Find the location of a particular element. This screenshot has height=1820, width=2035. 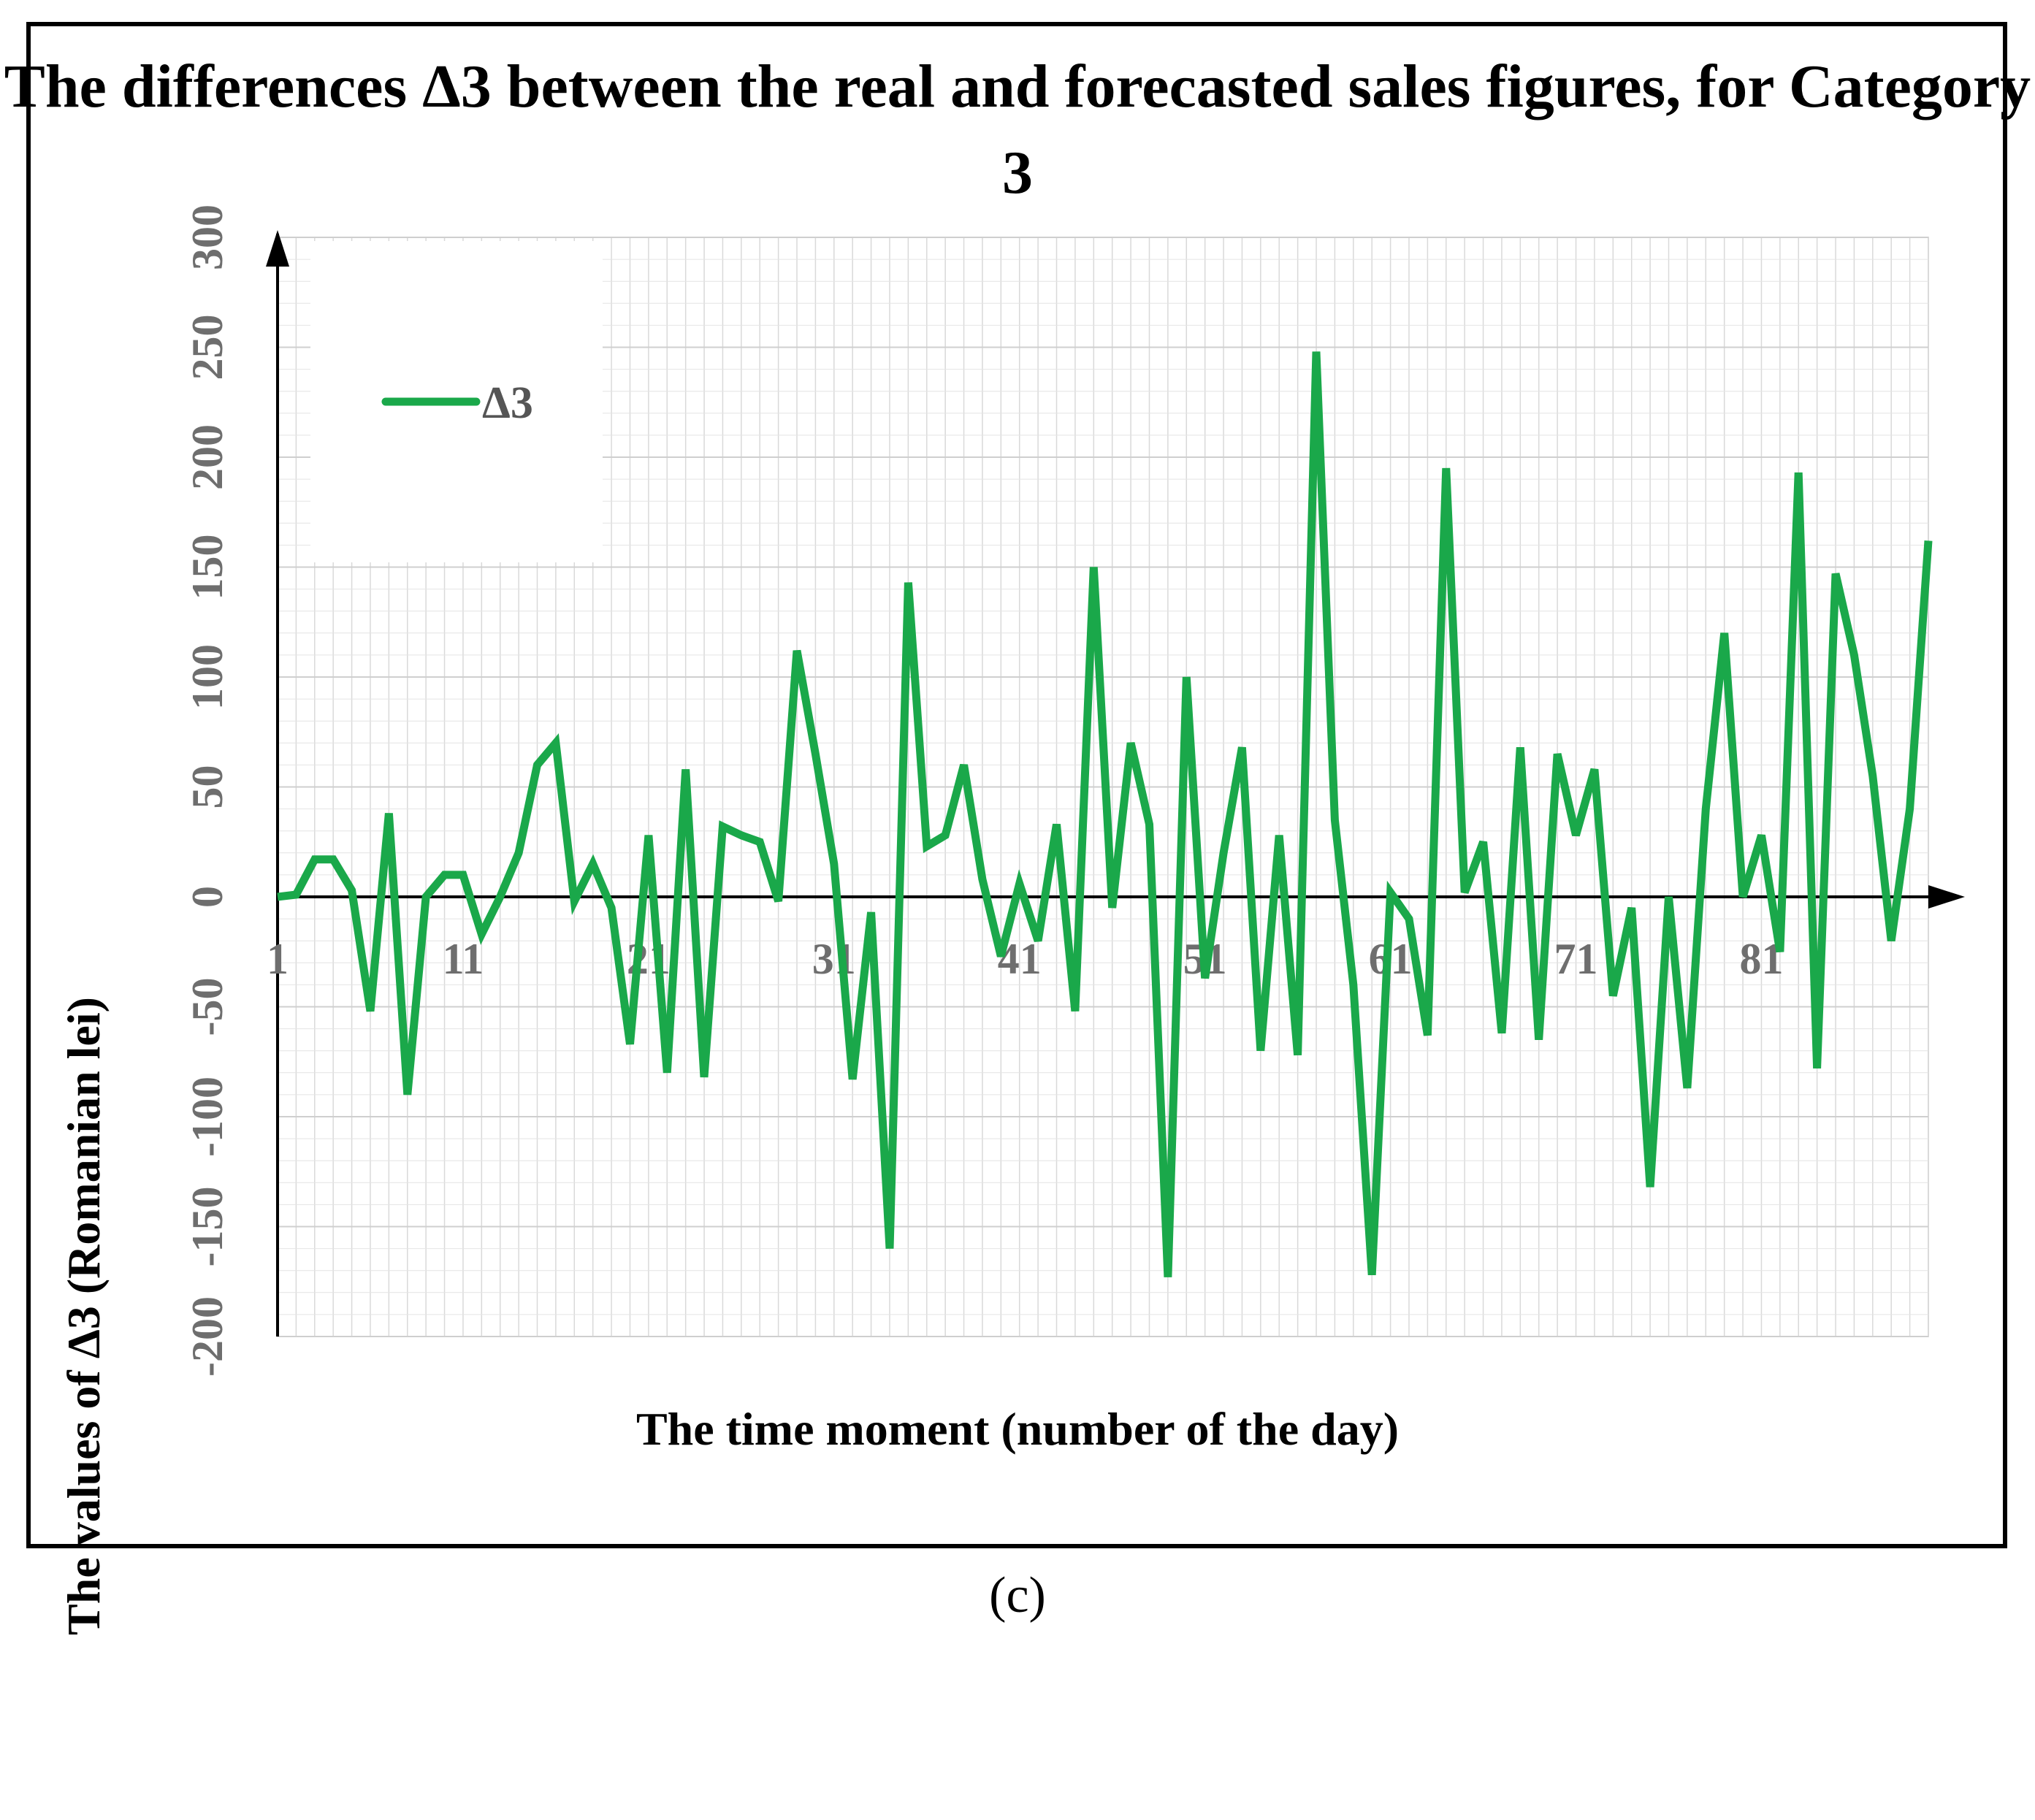

y-tick-label: 150 is located at coordinates (208, 567).